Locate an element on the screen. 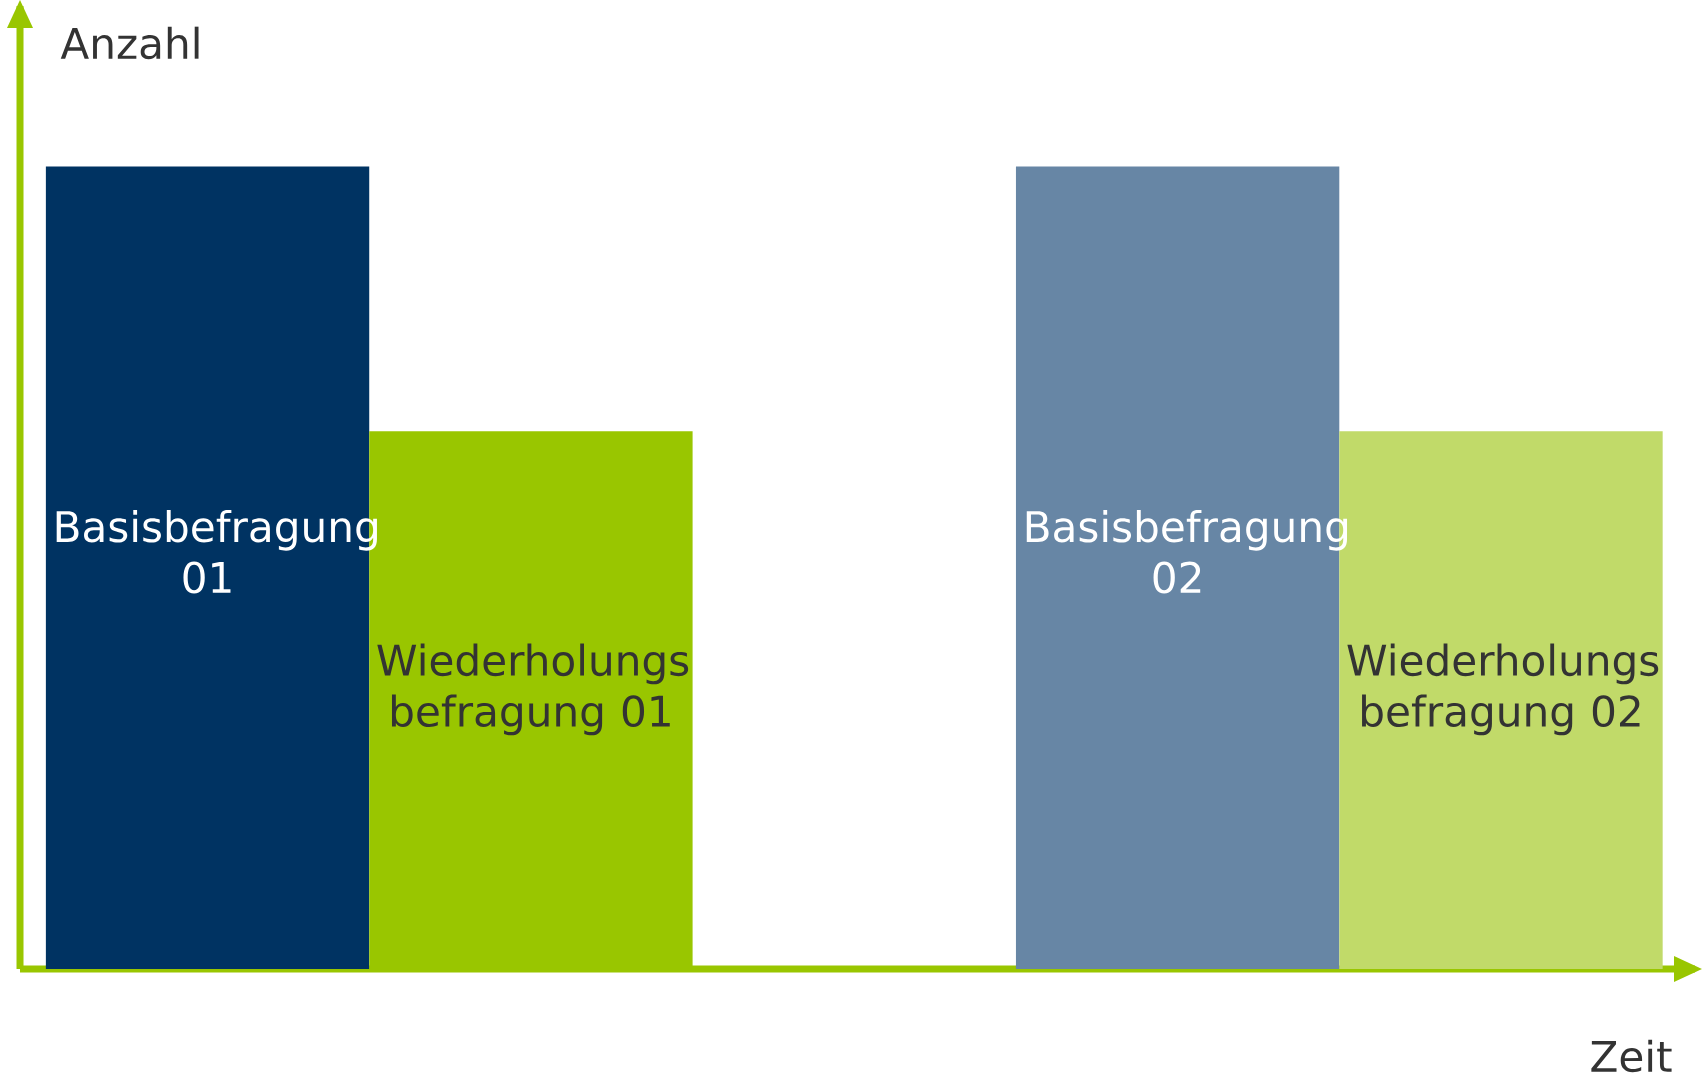 This screenshot has width=1702, height=1081. x-axis-title: Zeit is located at coordinates (1631, 1056).